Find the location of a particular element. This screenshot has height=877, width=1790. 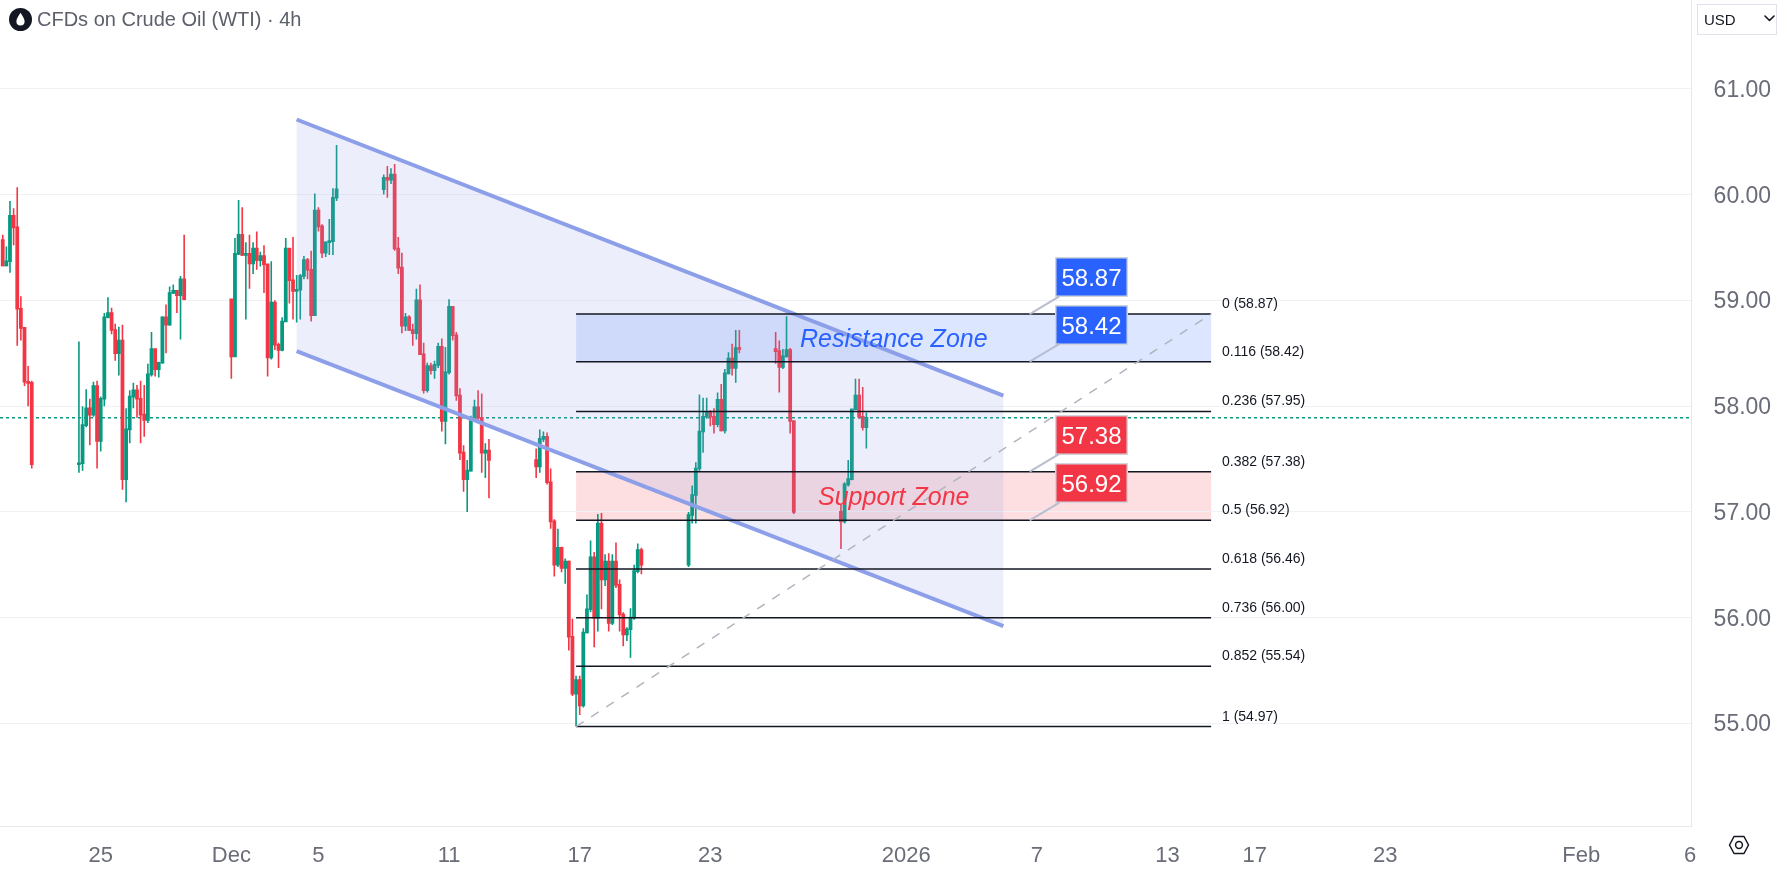

annotation: 57.38 is located at coordinates (1091, 435).